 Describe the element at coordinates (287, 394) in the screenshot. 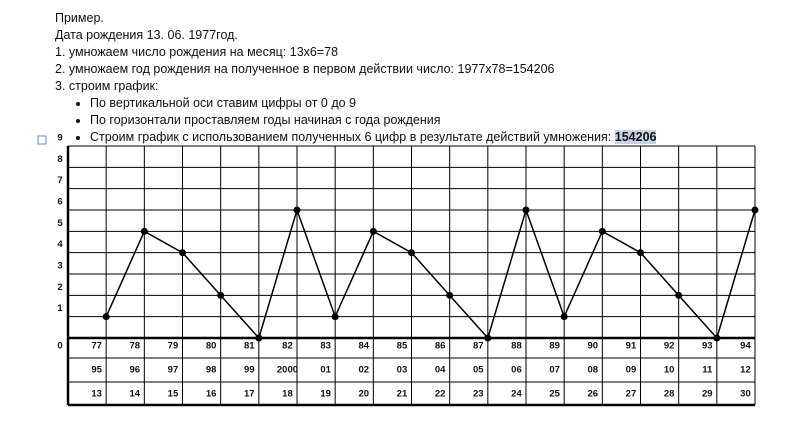

I see `x-tick-label: 18` at that location.